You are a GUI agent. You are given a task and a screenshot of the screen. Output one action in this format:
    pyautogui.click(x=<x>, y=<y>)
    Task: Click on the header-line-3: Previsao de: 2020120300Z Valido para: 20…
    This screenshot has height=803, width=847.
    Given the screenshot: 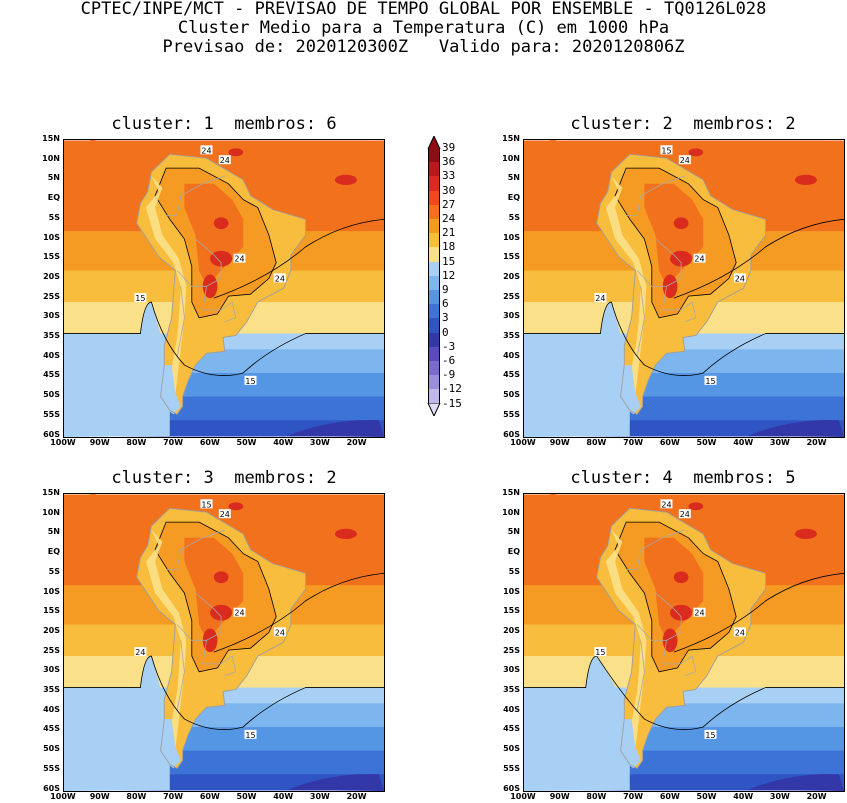 What is the action you would take?
    pyautogui.click(x=423, y=47)
    